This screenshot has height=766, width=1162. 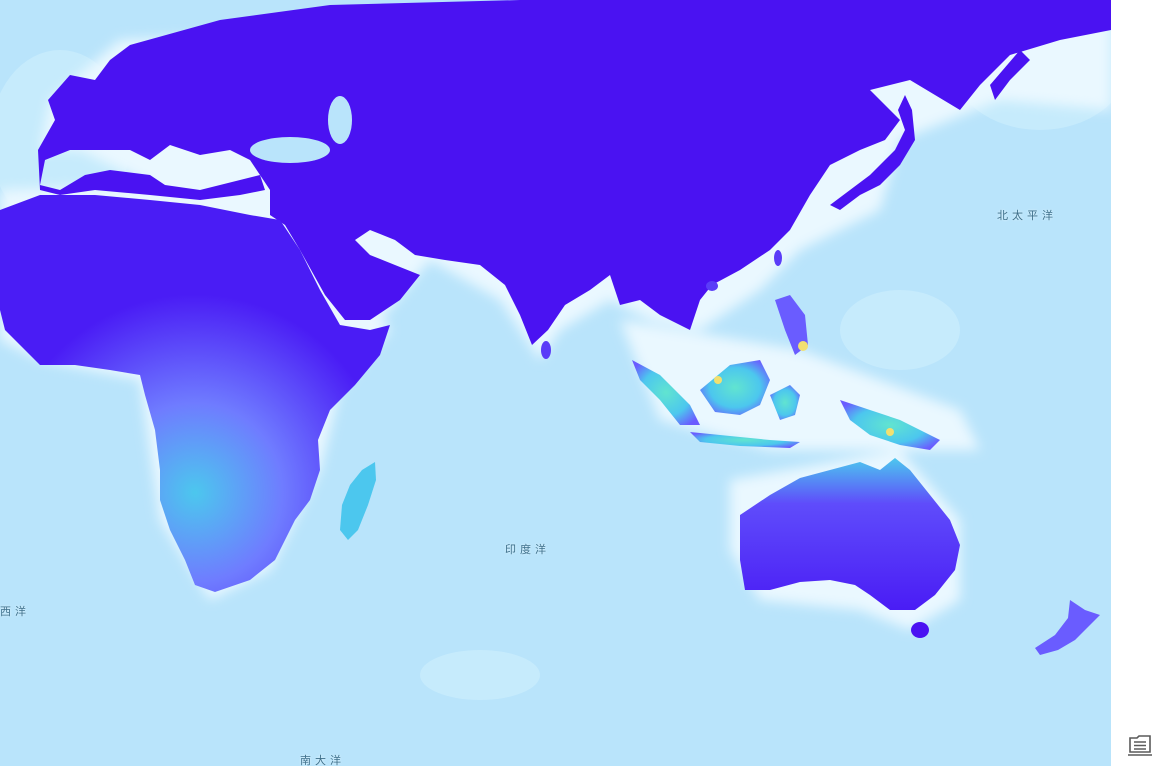 I want to click on ocean-label-southern-ocean: 南大洋, so click(x=322, y=760).